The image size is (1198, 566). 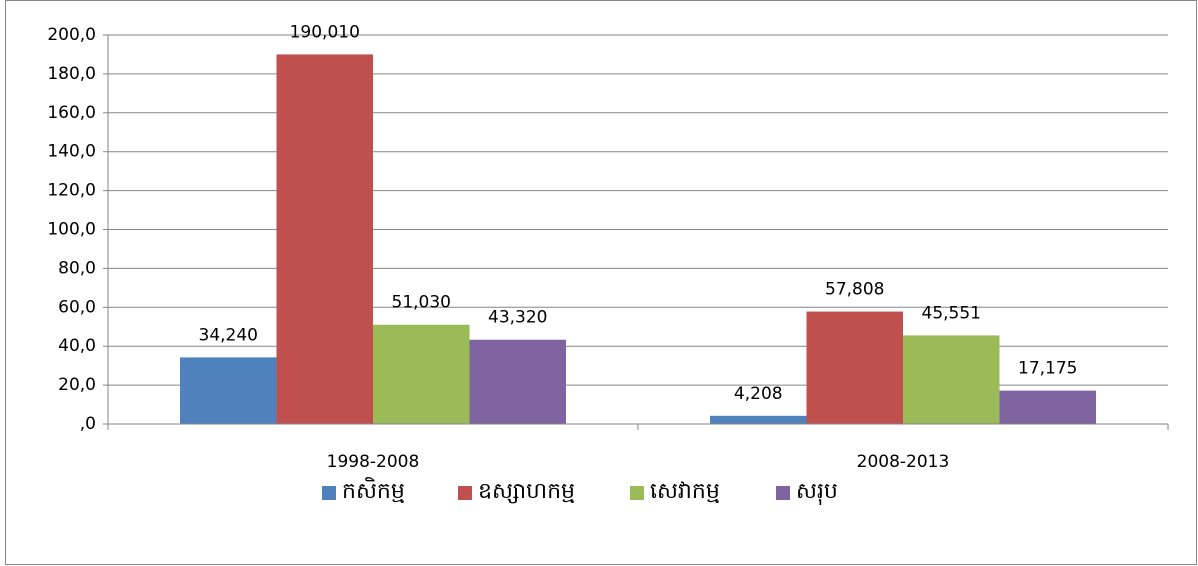 What do you see at coordinates (325, 32) in the screenshot?
I see `data-label: 190,010` at bounding box center [325, 32].